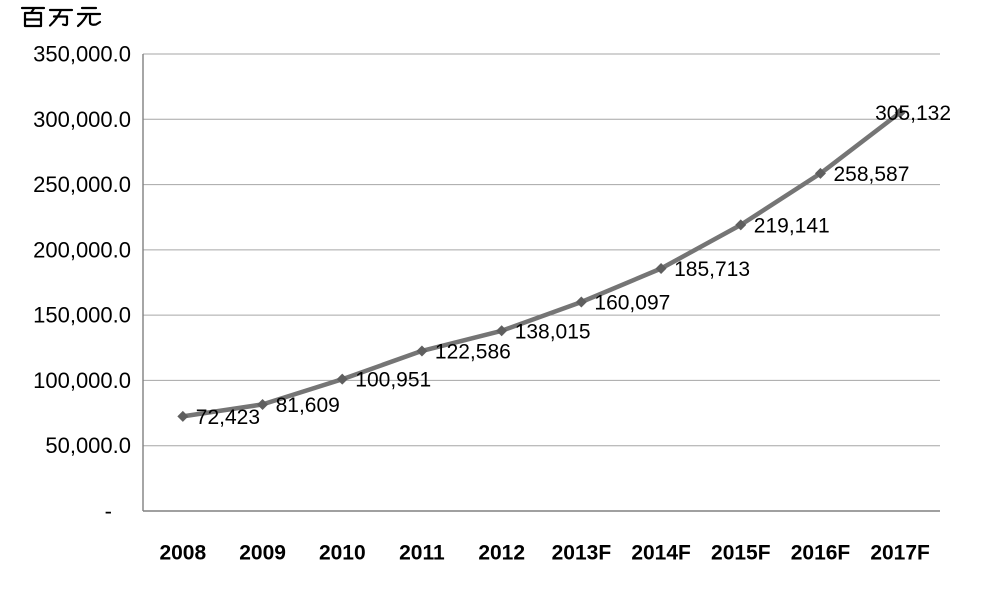 The image size is (981, 593). I want to click on data-point-label: 100,951, so click(393, 380).